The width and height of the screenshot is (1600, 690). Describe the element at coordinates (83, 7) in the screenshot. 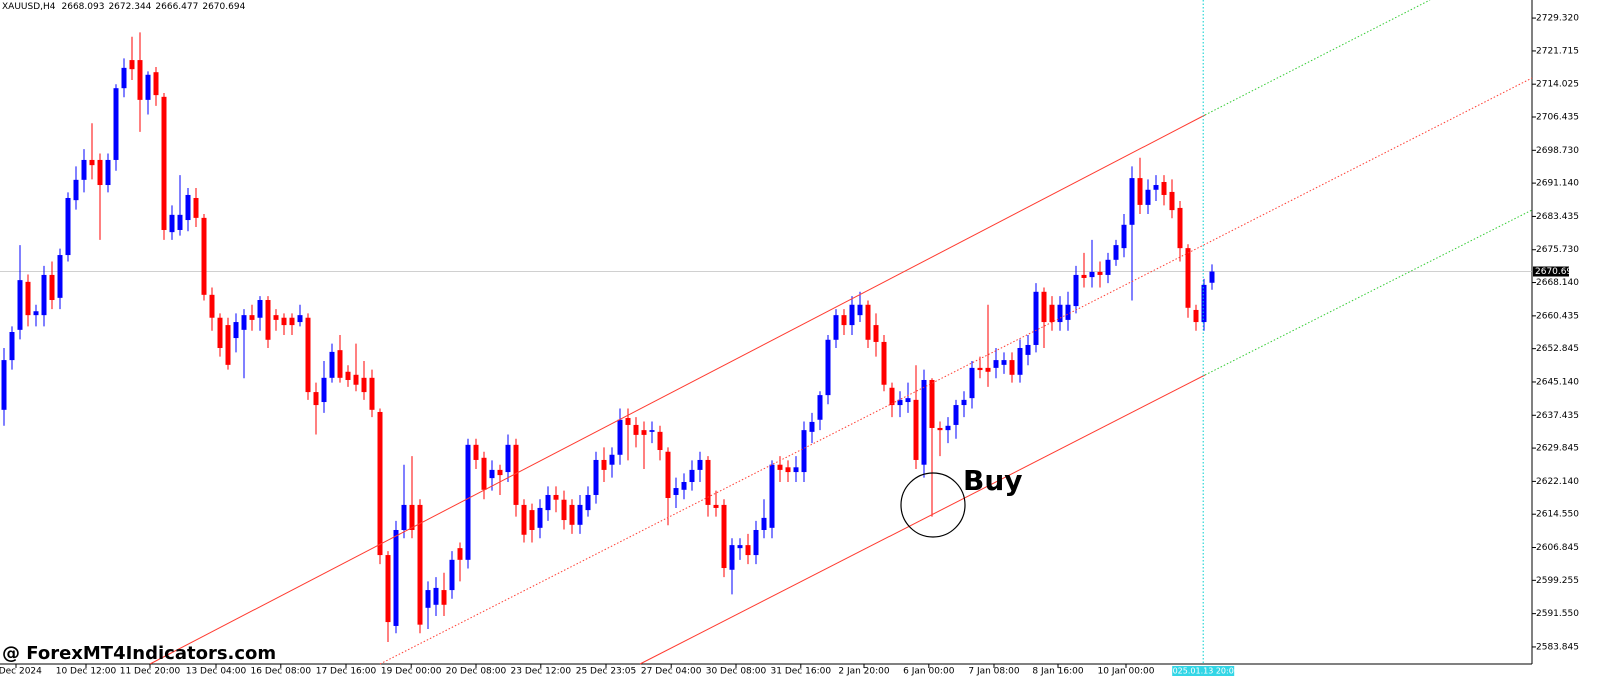

I see `open: 2668.093` at that location.